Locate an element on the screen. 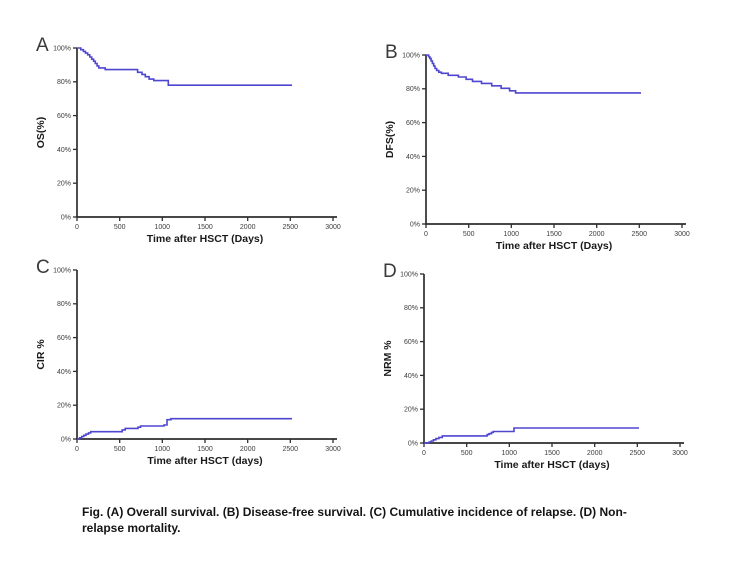 Image resolution: width=750 pixels, height=563 pixels. y-axis-title: CIR % is located at coordinates (41, 354).